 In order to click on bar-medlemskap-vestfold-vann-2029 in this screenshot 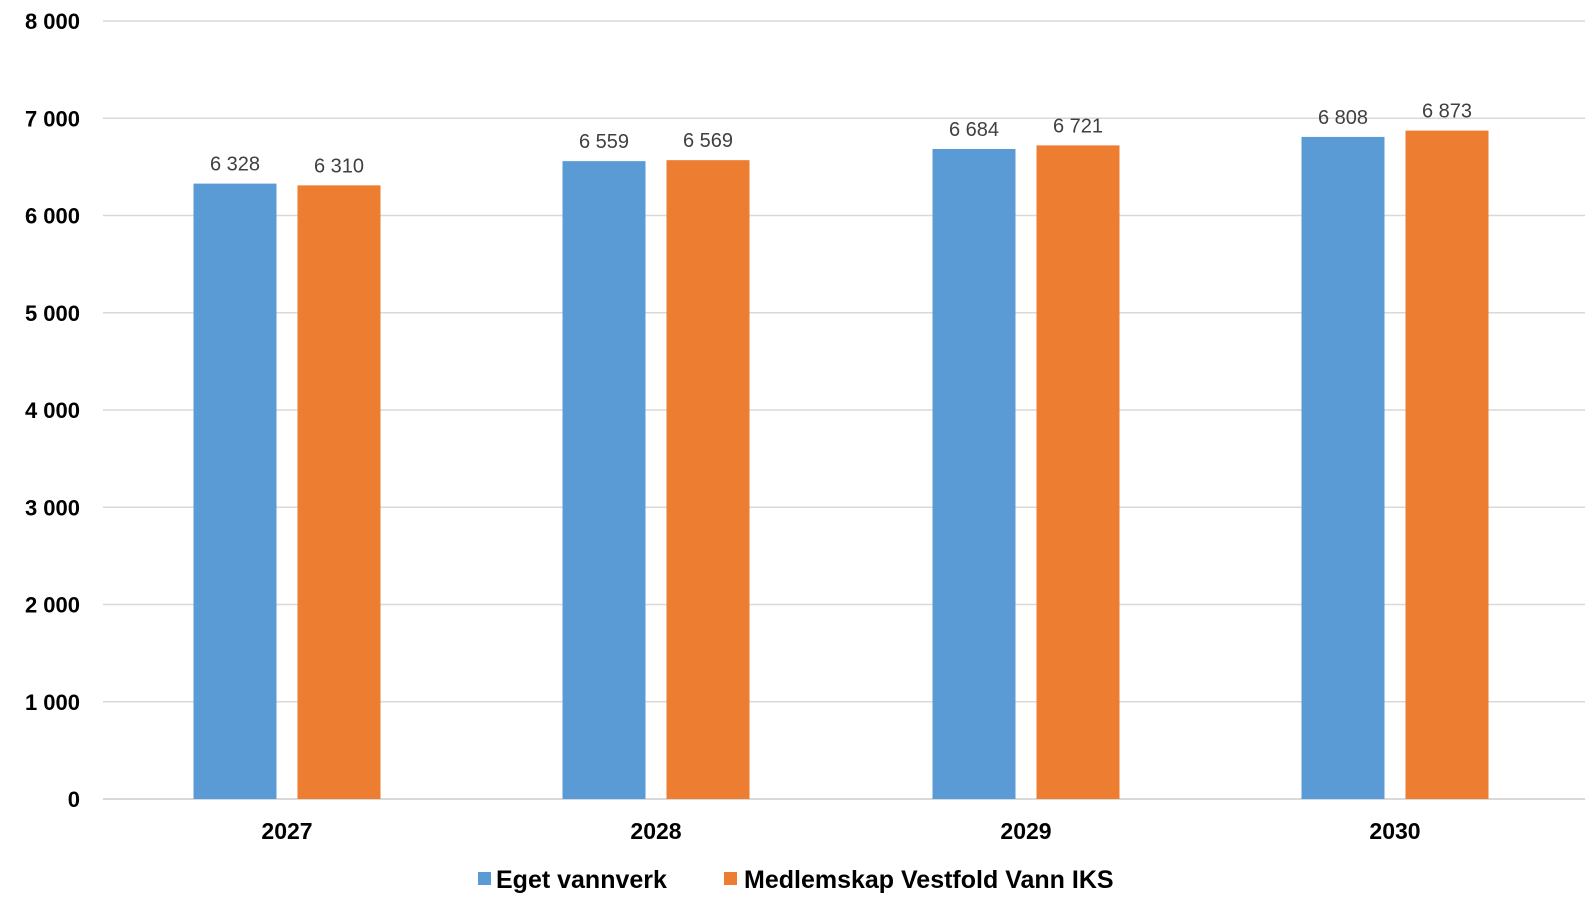, I will do `click(1078, 472)`.